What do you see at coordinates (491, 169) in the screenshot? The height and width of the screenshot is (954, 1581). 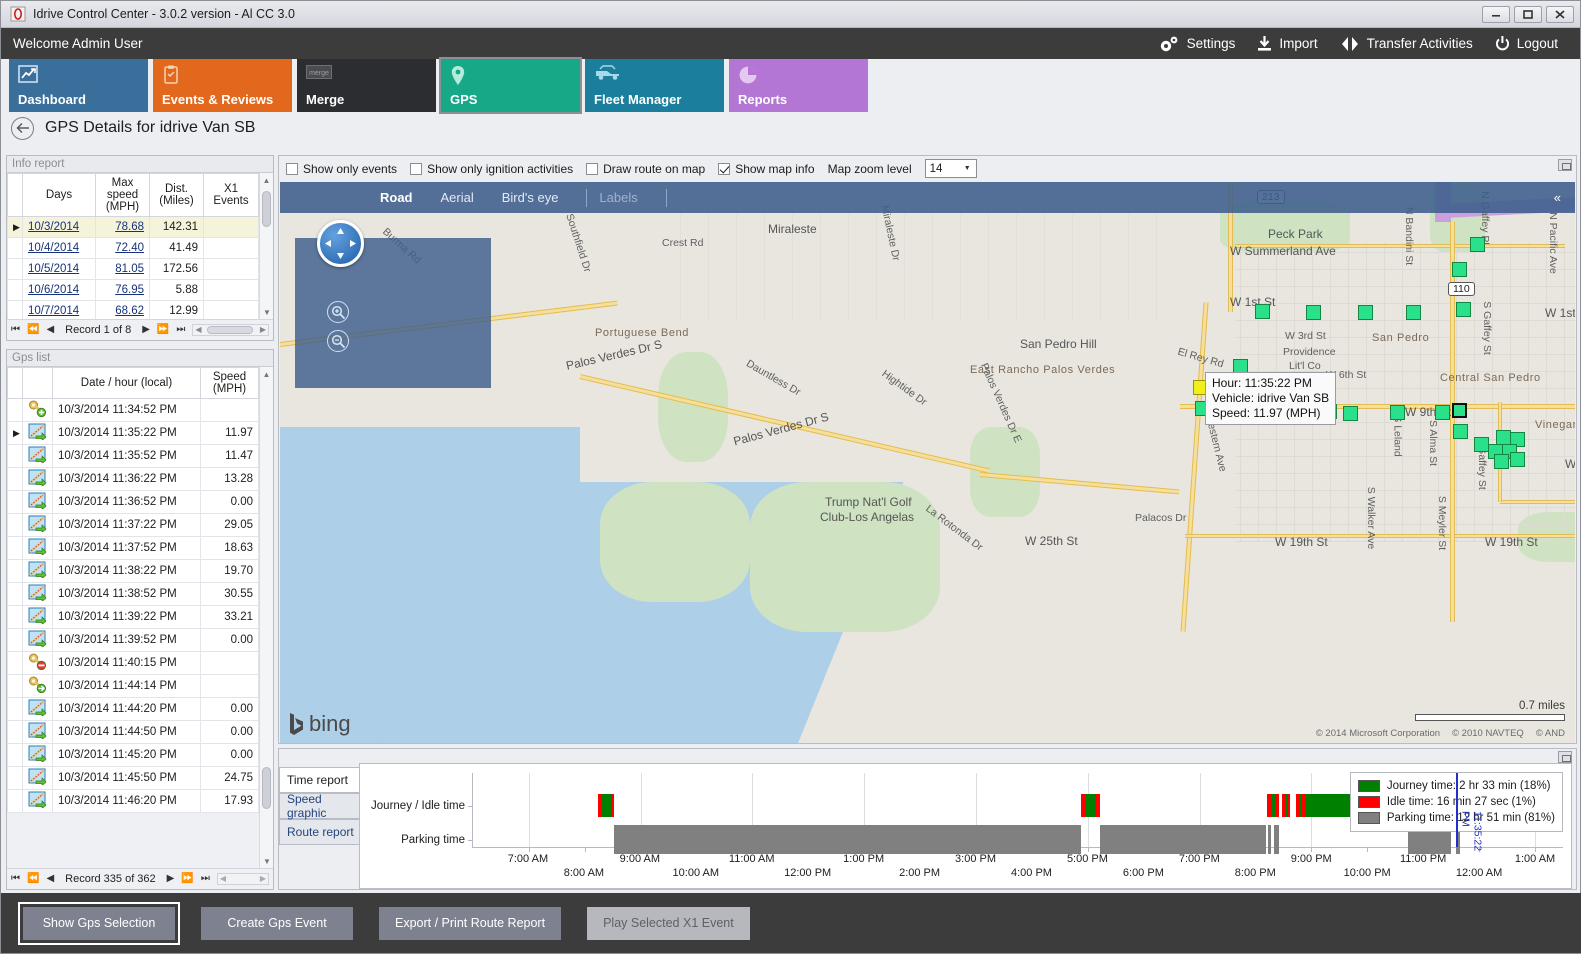 I see `show-only-ignition-checkbox: Show only ignition activities` at bounding box center [491, 169].